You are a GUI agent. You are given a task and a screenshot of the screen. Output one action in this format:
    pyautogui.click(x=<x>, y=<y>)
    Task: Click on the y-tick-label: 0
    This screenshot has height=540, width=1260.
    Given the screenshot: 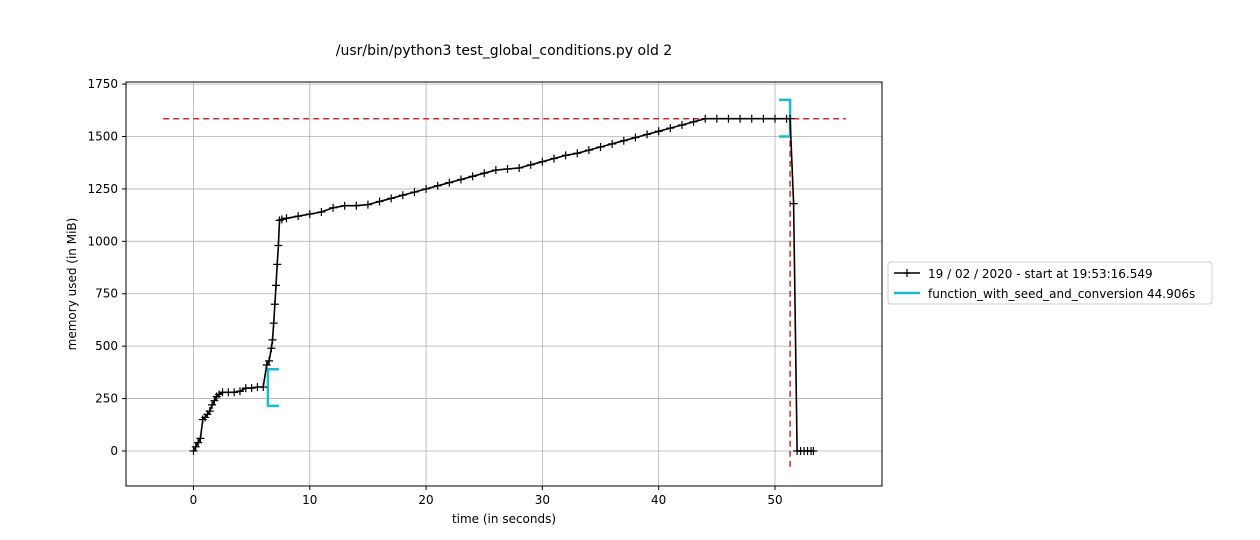 What is the action you would take?
    pyautogui.click(x=114, y=451)
    